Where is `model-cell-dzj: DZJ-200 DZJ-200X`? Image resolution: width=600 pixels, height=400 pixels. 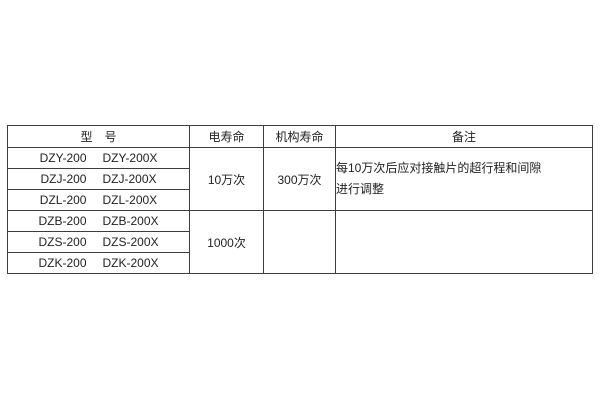 model-cell-dzj: DZJ-200 DZJ-200X is located at coordinates (98, 179).